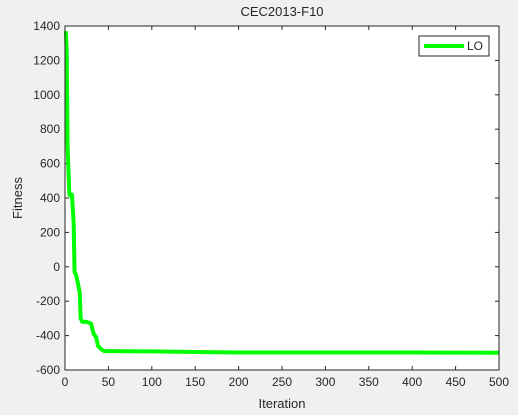  What do you see at coordinates (456, 382) in the screenshot?
I see `x-tick-label: 450` at bounding box center [456, 382].